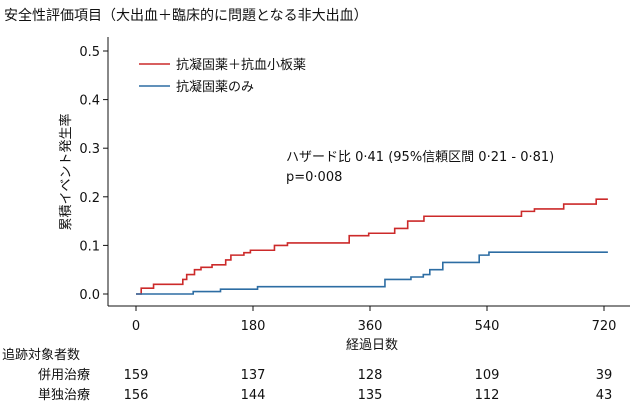  Describe the element at coordinates (372, 345) in the screenshot. I see `x-axis-label: 経過日数` at that location.